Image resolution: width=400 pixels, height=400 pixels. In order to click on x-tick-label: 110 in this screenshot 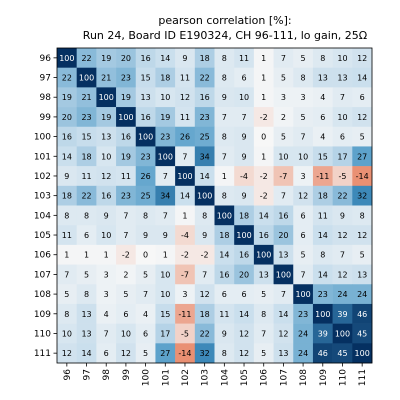, I will do `click(343, 377)`.